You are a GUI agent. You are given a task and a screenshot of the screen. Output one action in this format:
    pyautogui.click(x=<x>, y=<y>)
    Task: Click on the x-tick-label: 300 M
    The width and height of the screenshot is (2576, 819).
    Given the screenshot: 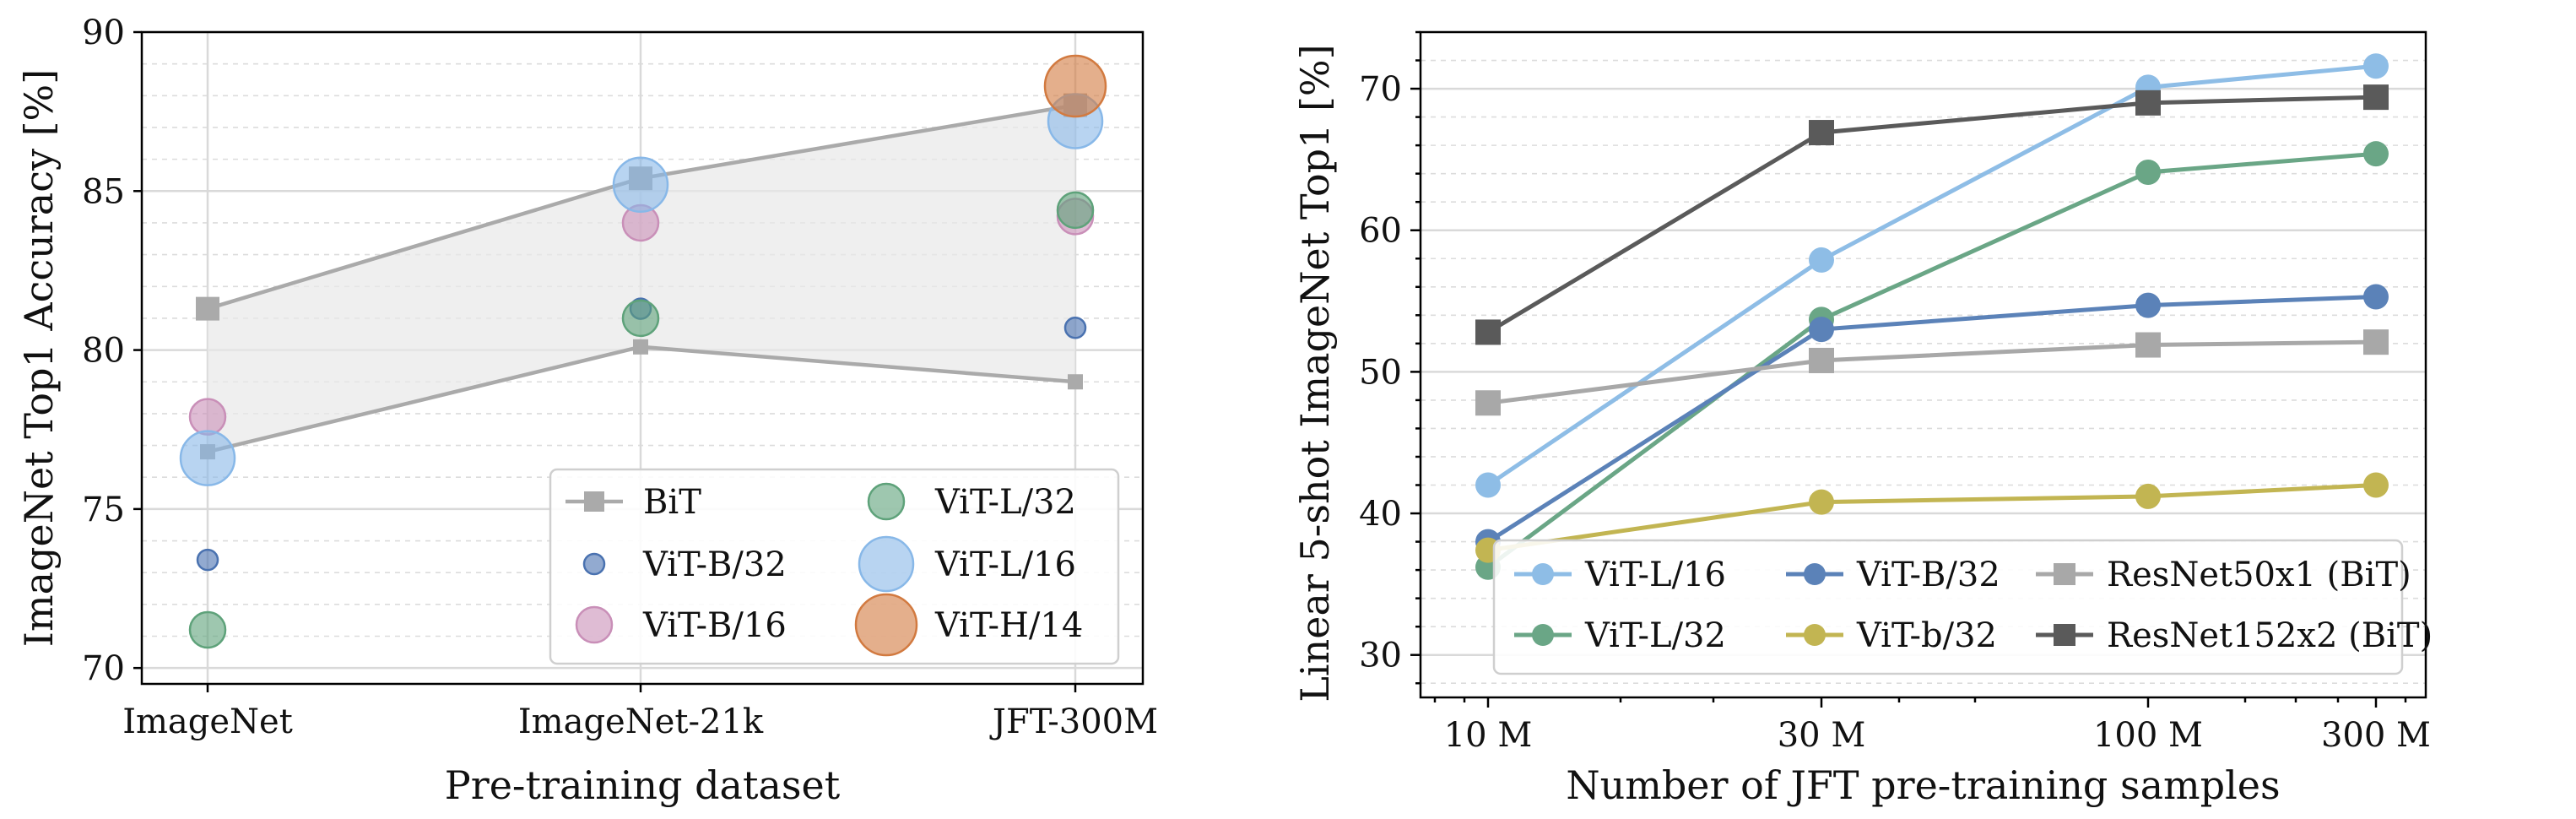 What is the action you would take?
    pyautogui.click(x=2376, y=735)
    